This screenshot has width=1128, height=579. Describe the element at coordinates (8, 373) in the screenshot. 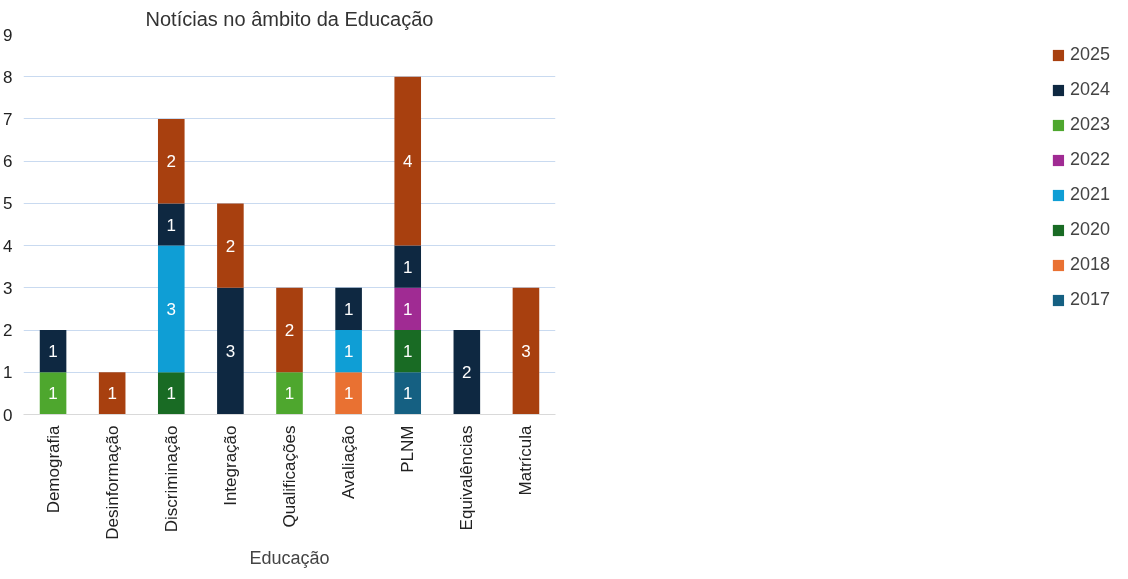

I see `y-tick-label: 1` at that location.